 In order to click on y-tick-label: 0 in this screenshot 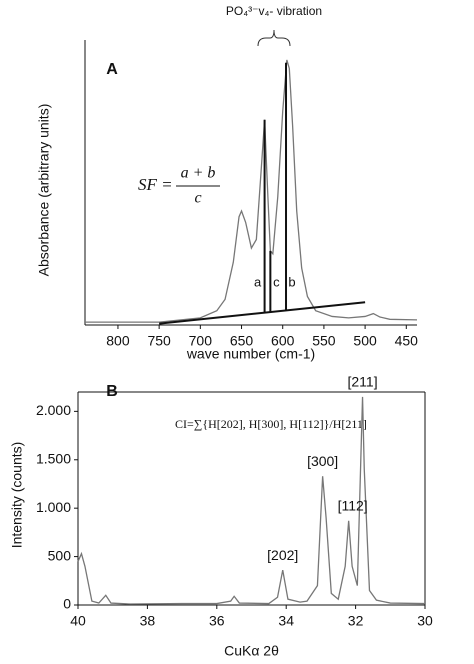, I will do `click(67, 604)`.